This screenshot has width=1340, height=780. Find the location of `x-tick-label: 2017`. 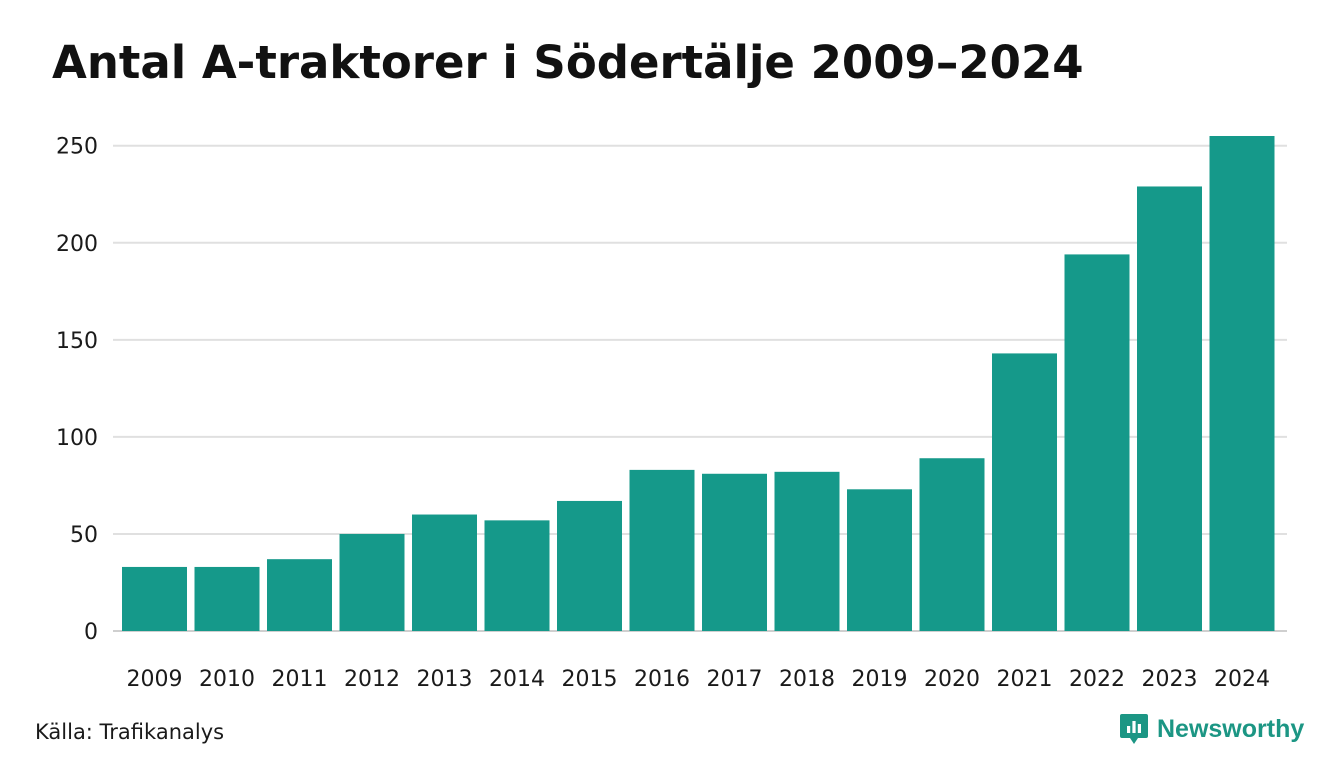

x-tick-label: 2017 is located at coordinates (735, 679).